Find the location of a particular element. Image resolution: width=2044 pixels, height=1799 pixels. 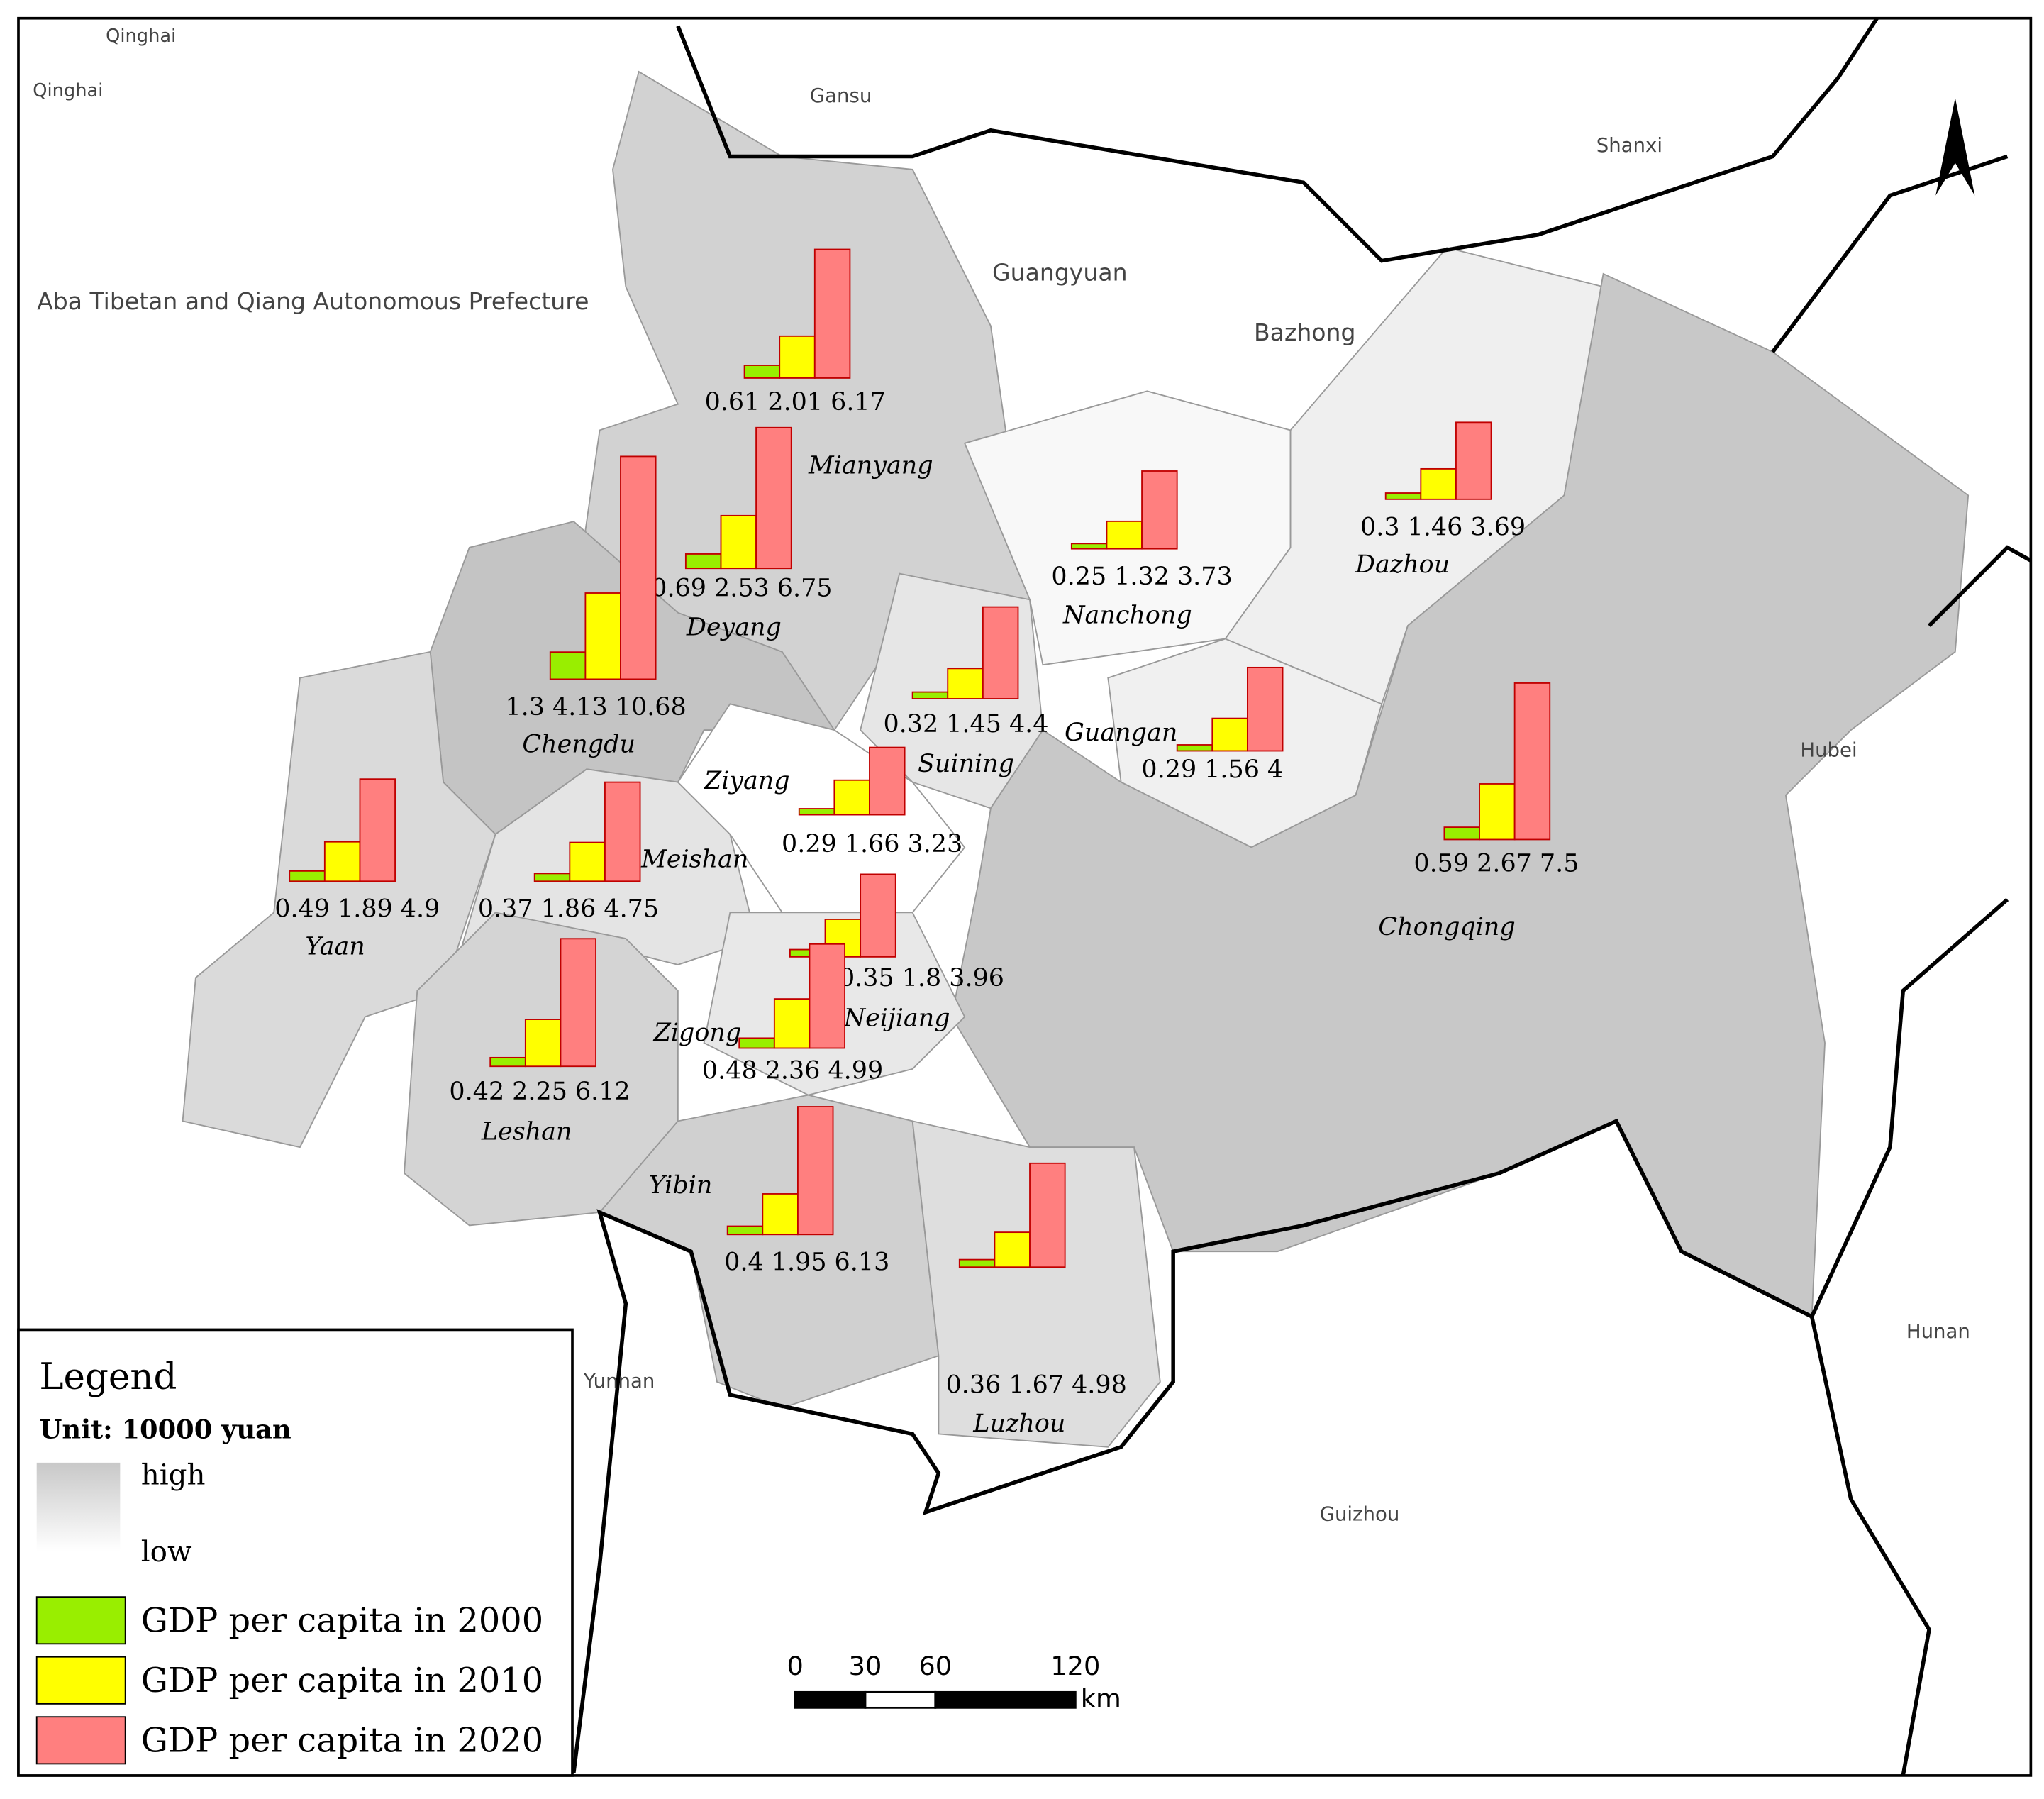

value-label: 2.36 is located at coordinates (793, 1070).